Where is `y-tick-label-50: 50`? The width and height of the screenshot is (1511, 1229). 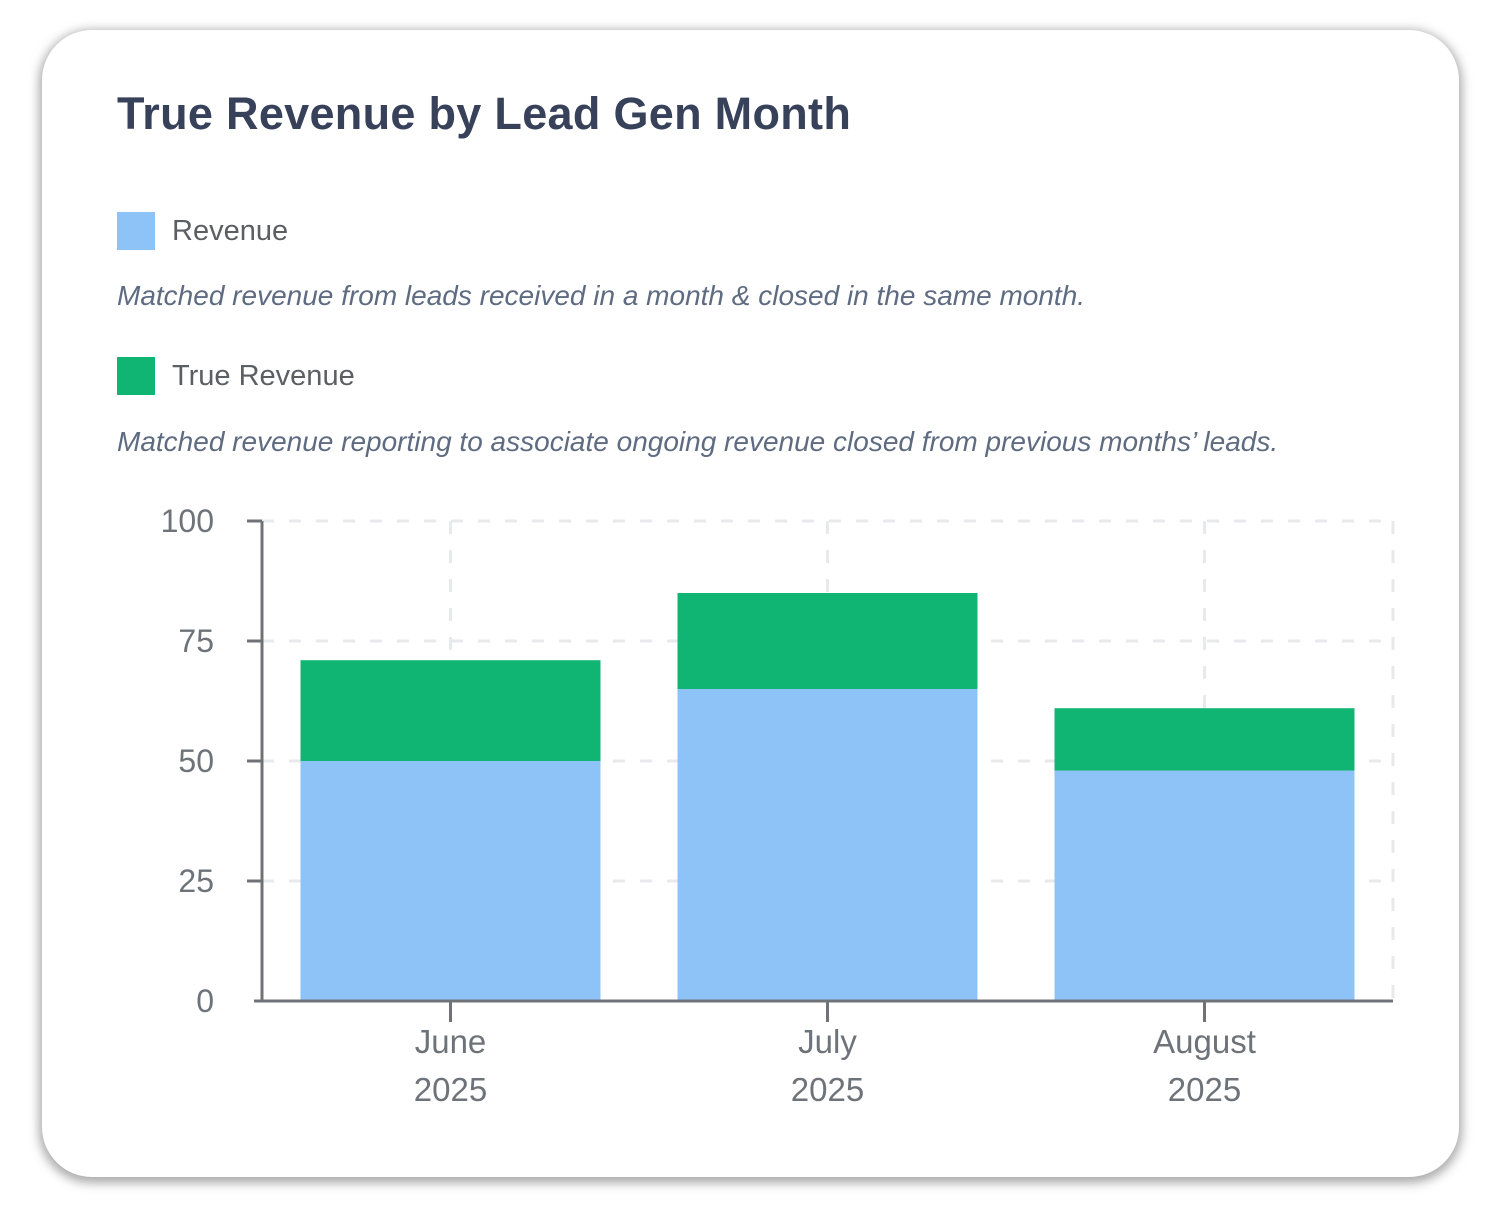
y-tick-label-50: 50 is located at coordinates (196, 761).